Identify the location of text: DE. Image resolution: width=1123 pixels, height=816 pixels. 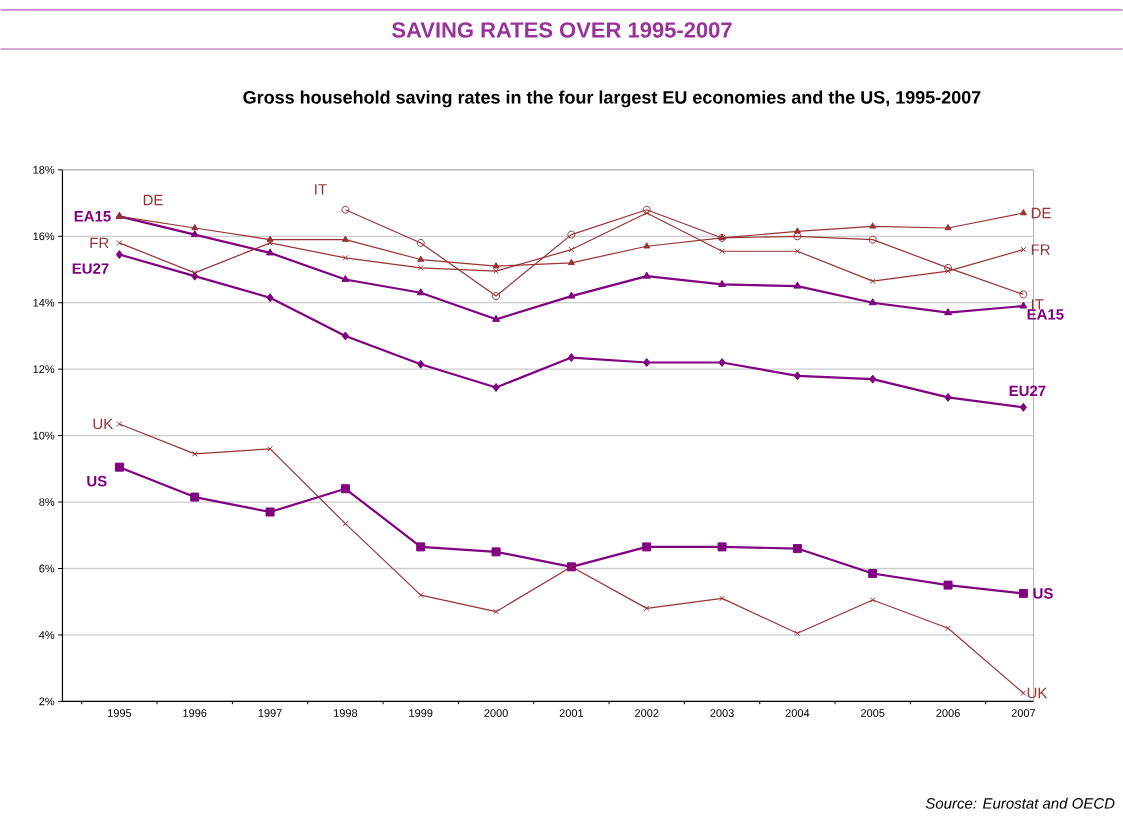
(153, 200).